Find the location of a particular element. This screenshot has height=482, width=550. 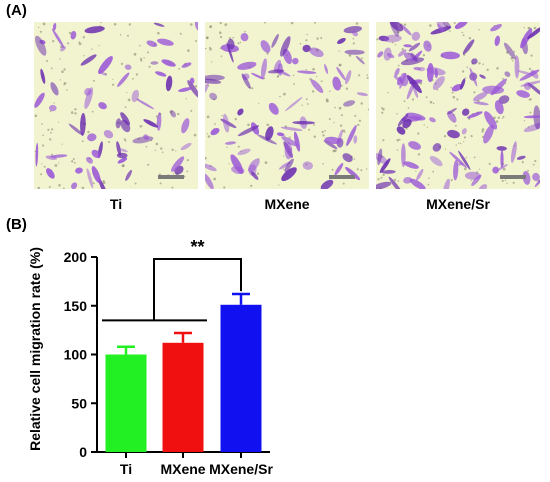

micrograph-caption-ti: Ti is located at coordinates (116, 204).